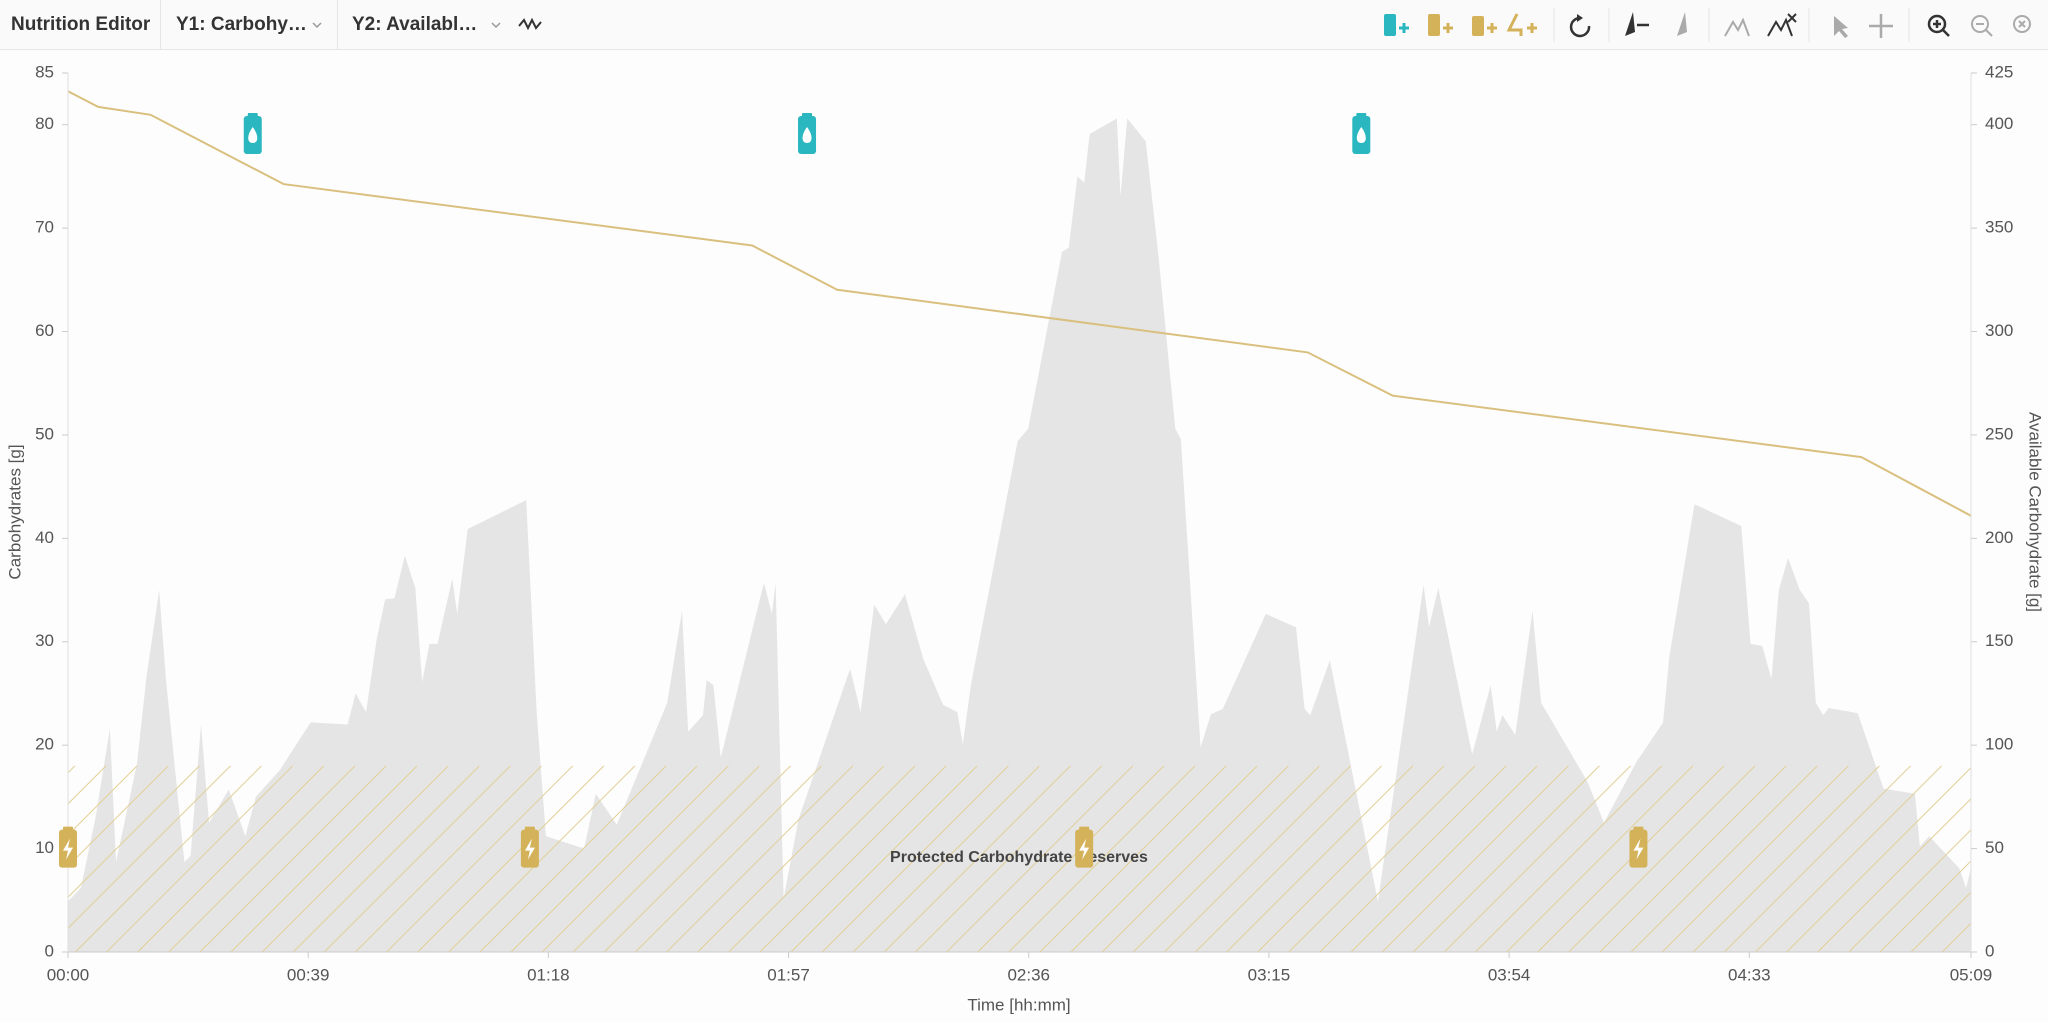 Image resolution: width=2048 pixels, height=1023 pixels. Describe the element at coordinates (68, 974) in the screenshot. I see `x-tick-label: 00:00` at that location.